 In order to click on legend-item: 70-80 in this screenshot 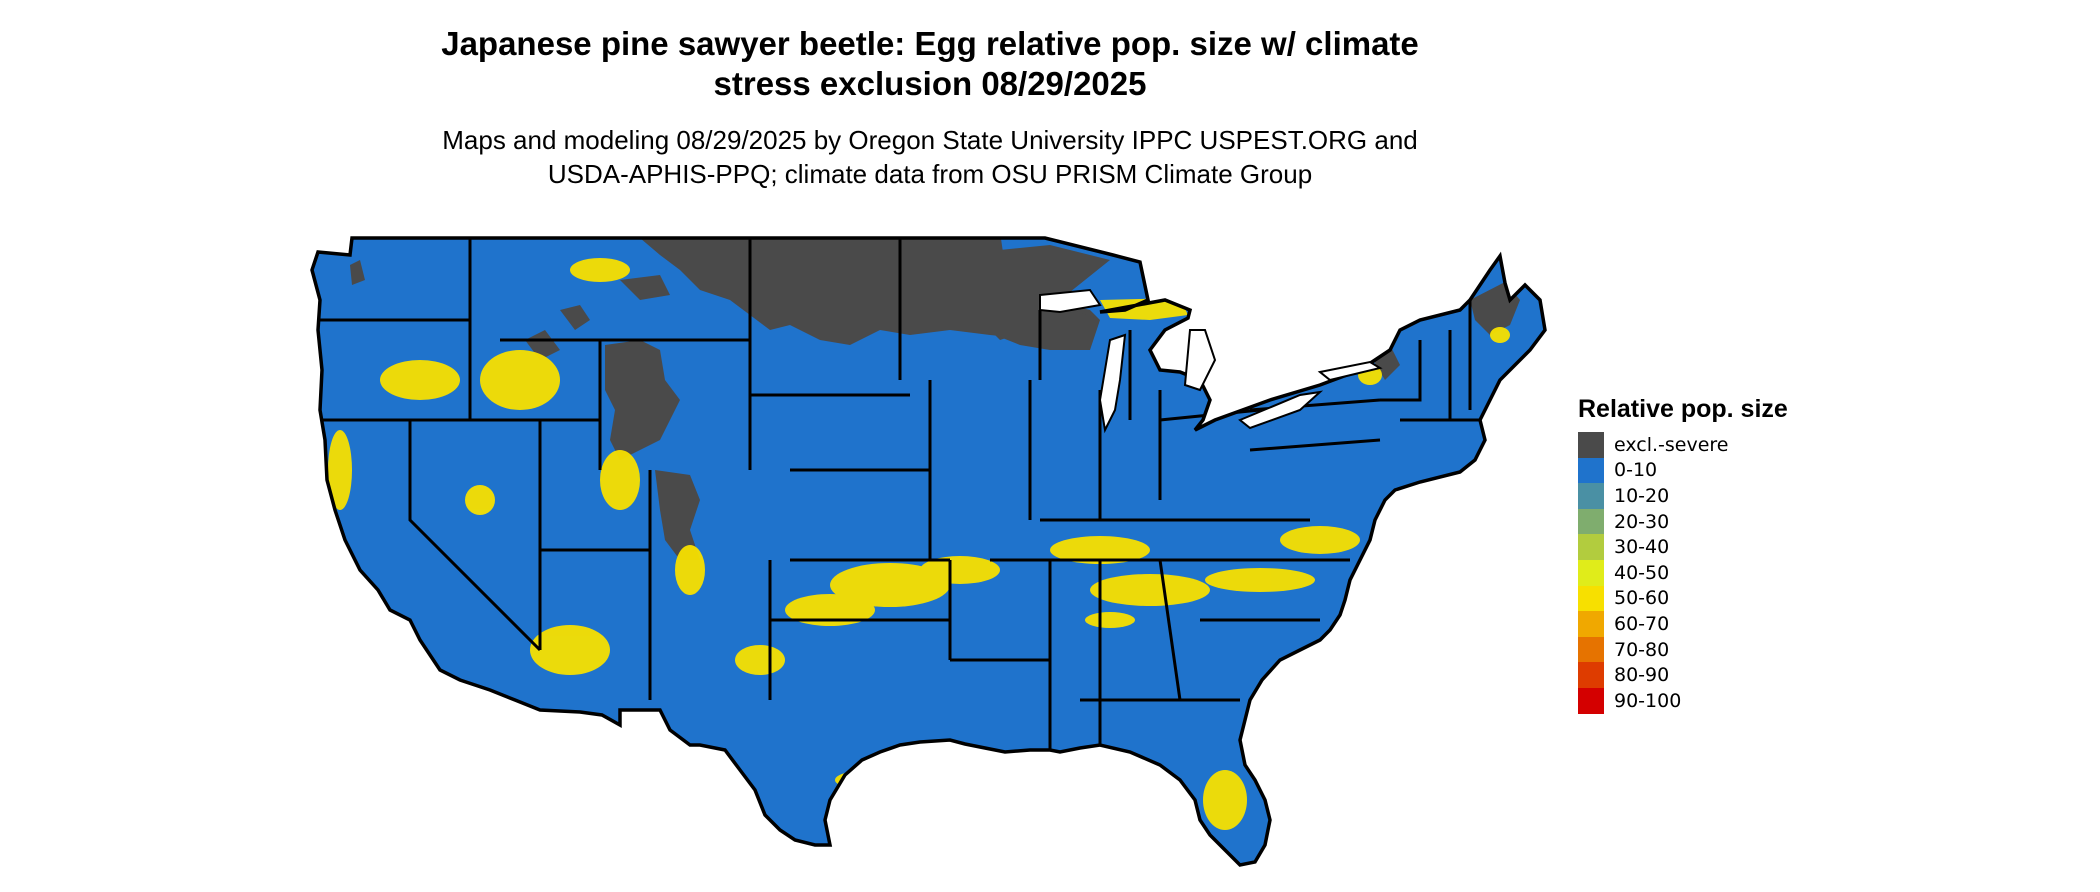, I will do `click(1738, 649)`.